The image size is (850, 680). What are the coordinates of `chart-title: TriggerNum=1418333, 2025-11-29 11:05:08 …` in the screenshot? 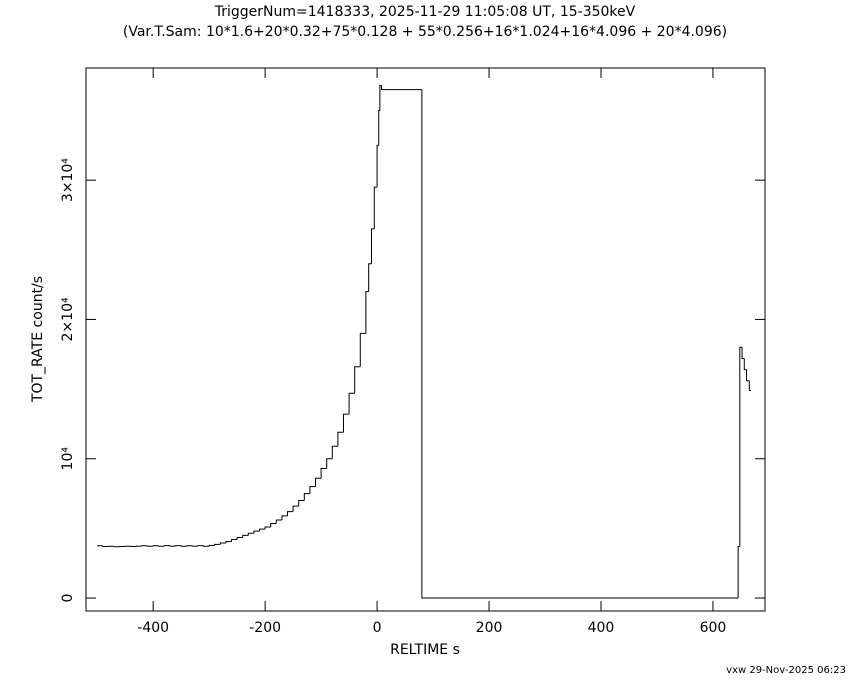 It's located at (425, 12).